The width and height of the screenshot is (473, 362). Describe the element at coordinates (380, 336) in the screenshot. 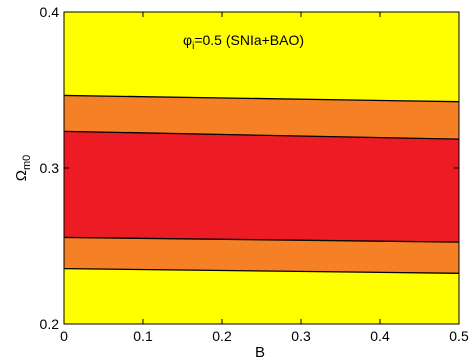

I see `x-tick-label: 0.4` at that location.